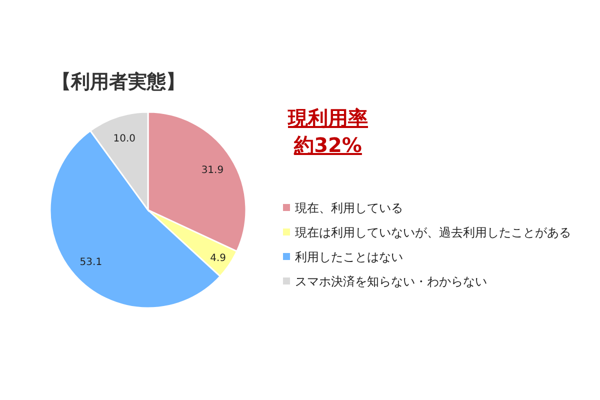 The height and width of the screenshot is (400, 600). I want to click on text: 約32%, so click(327, 145).